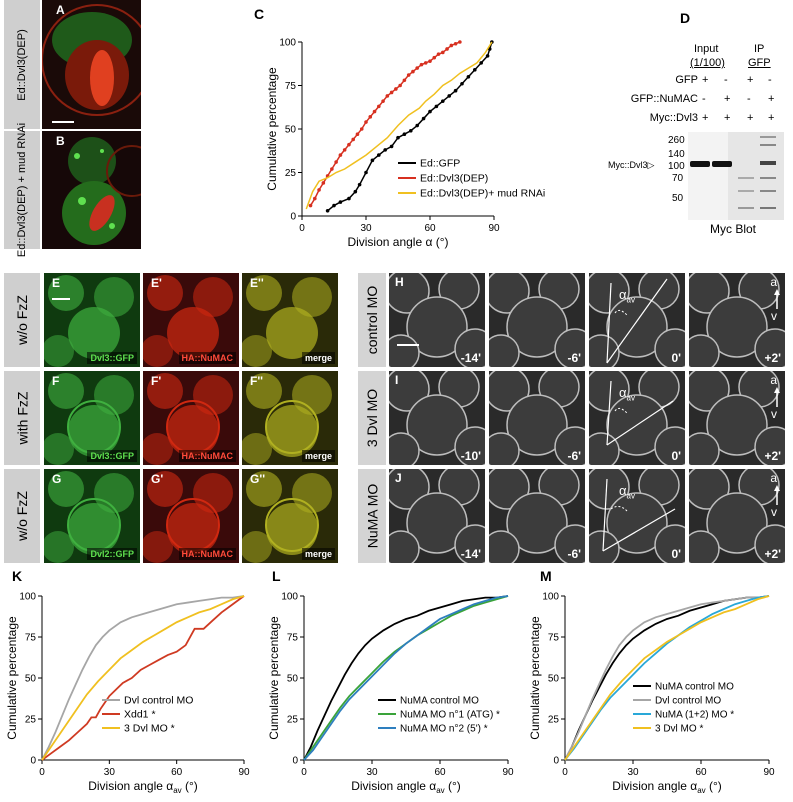 This screenshot has width=793, height=802. I want to click on micrograph-gp: G' HA::NuMAC, so click(191, 516).